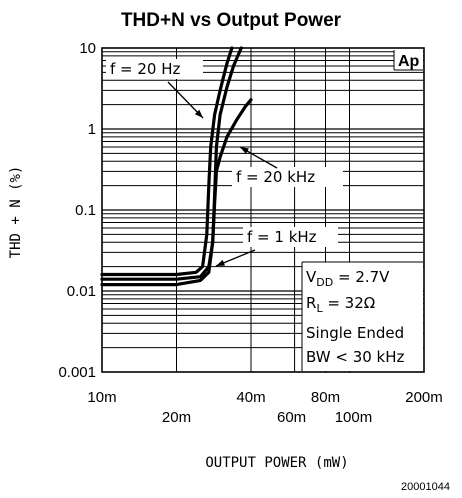 This screenshot has height=498, width=462. Describe the element at coordinates (77, 372) in the screenshot. I see `y-tick-label: 0.001` at that location.